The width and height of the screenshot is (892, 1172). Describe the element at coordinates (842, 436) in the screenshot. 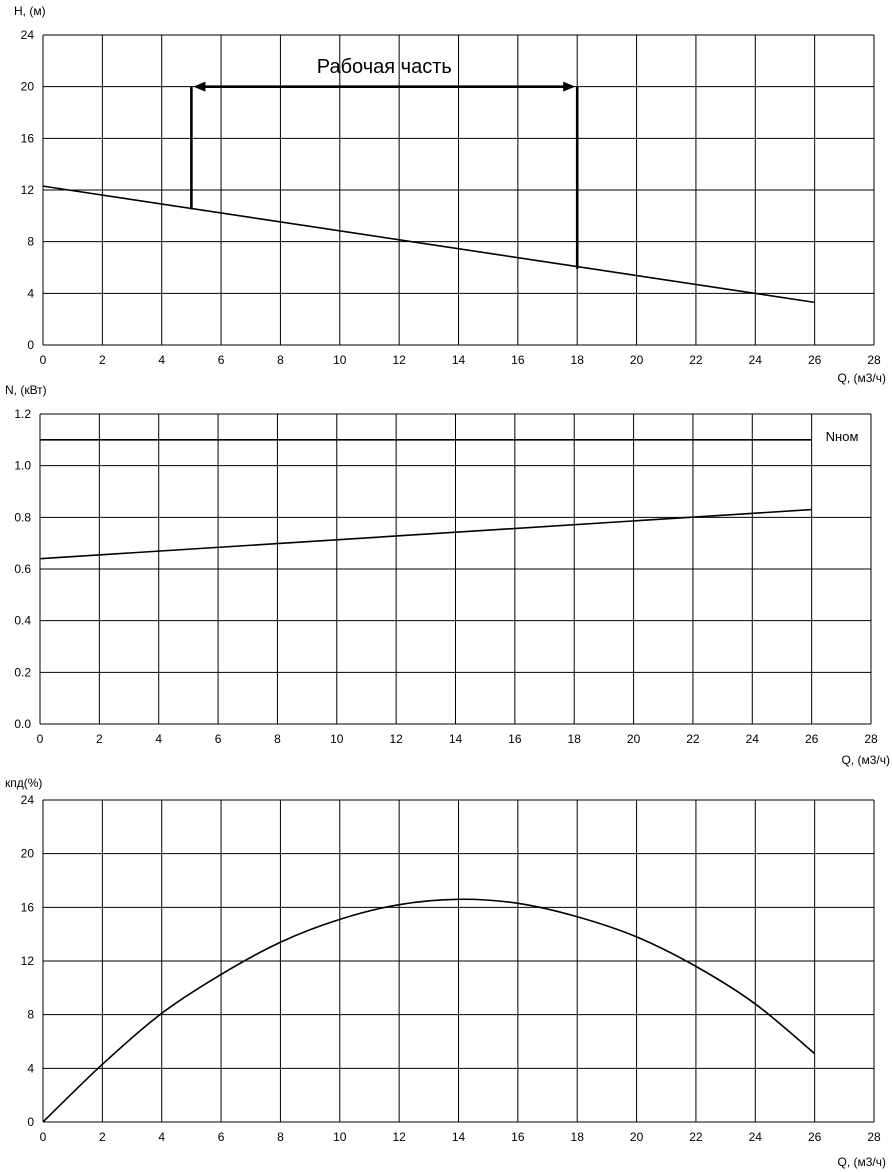

I see `series-label: Nном` at that location.